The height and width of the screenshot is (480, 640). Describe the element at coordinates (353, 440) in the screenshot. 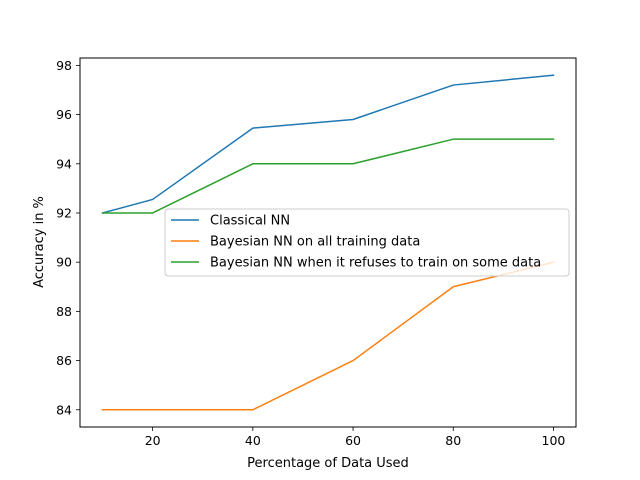

I see `x-tick-label: 60` at that location.